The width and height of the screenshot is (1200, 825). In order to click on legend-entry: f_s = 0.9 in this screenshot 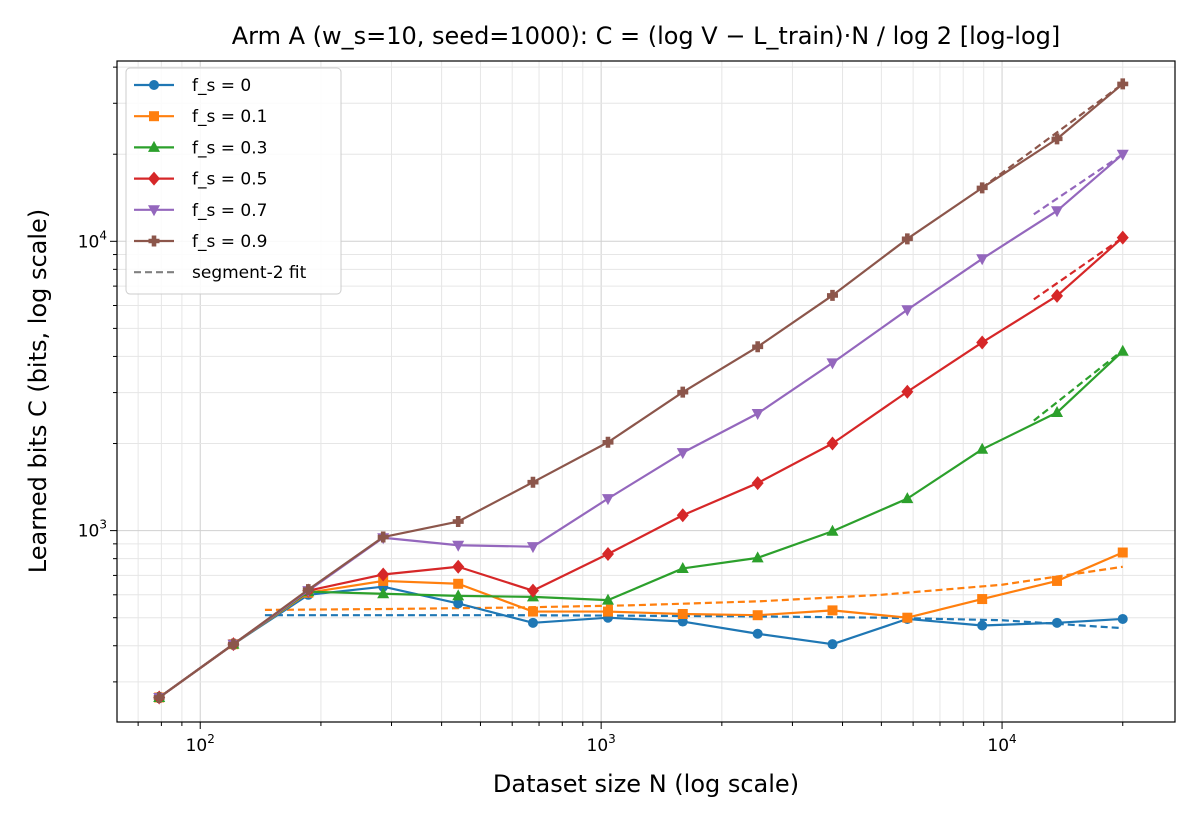, I will do `click(200, 242)`.